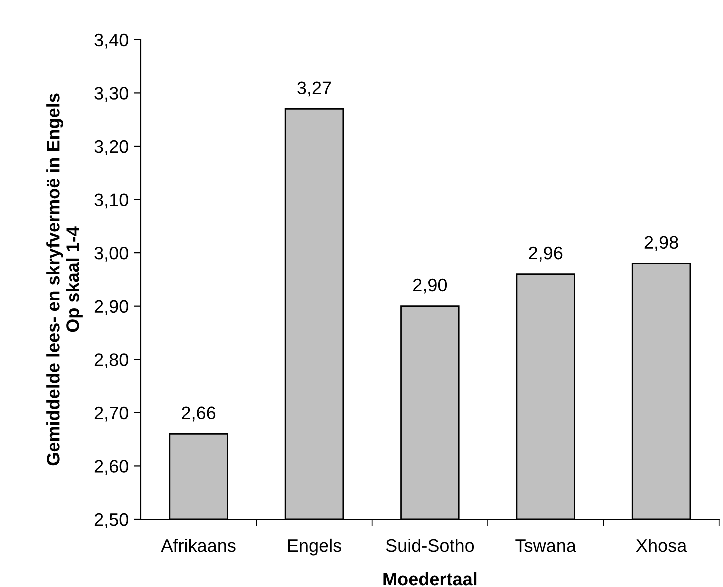  What do you see at coordinates (111, 361) in the screenshot?
I see `y-tick-label: 2,80` at bounding box center [111, 361].